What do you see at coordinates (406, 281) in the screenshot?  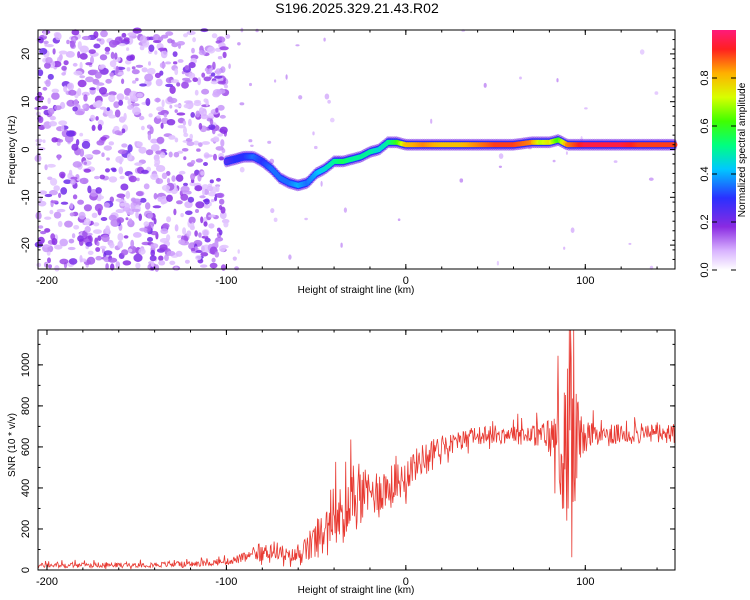 I see `spec-x-tick-label: 0` at bounding box center [406, 281].